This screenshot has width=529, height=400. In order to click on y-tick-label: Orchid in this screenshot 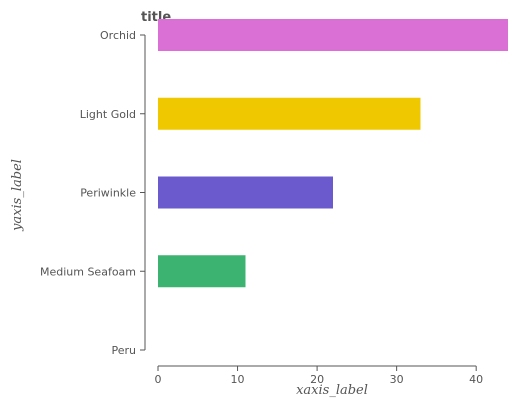, I will do `click(118, 35)`.